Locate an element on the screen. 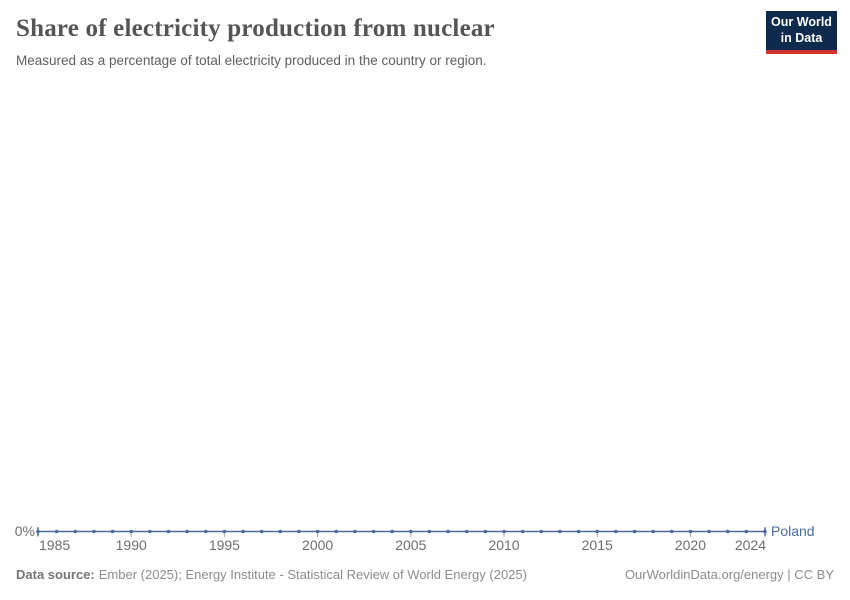 The height and width of the screenshot is (600, 850). owid-logo-line2: in Data is located at coordinates (801, 37).